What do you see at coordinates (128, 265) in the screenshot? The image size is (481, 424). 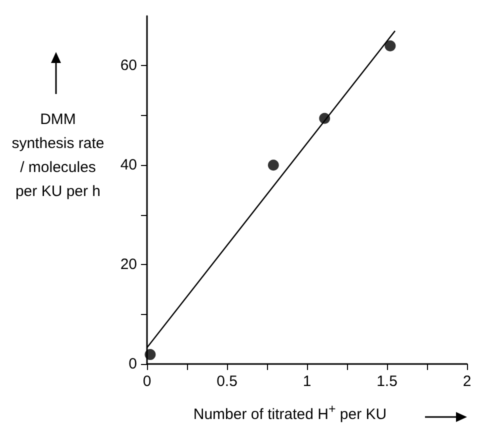 I see `y-tick-label: 20` at bounding box center [128, 265].